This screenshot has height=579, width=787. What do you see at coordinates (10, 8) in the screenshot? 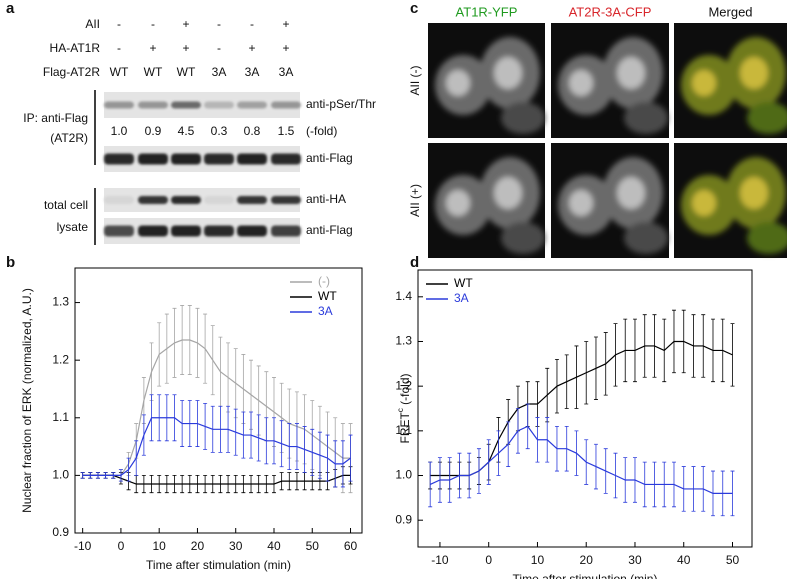
I see `panel-letter: a` at bounding box center [10, 8].